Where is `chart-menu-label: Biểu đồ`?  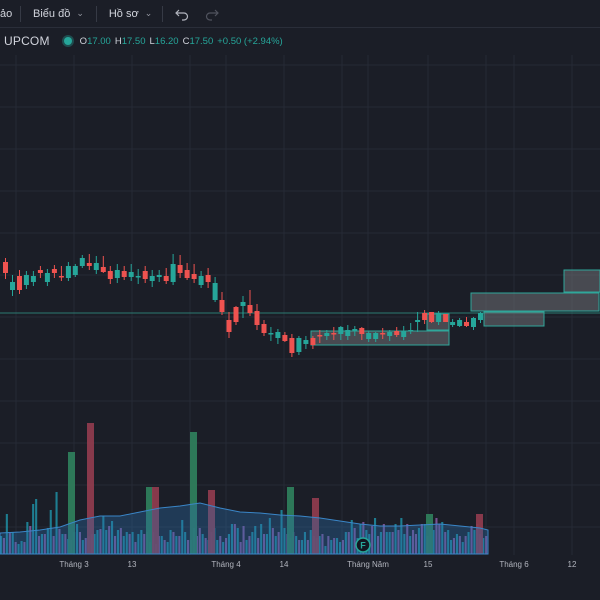
chart-menu-label: Biểu đồ is located at coordinates (52, 13).